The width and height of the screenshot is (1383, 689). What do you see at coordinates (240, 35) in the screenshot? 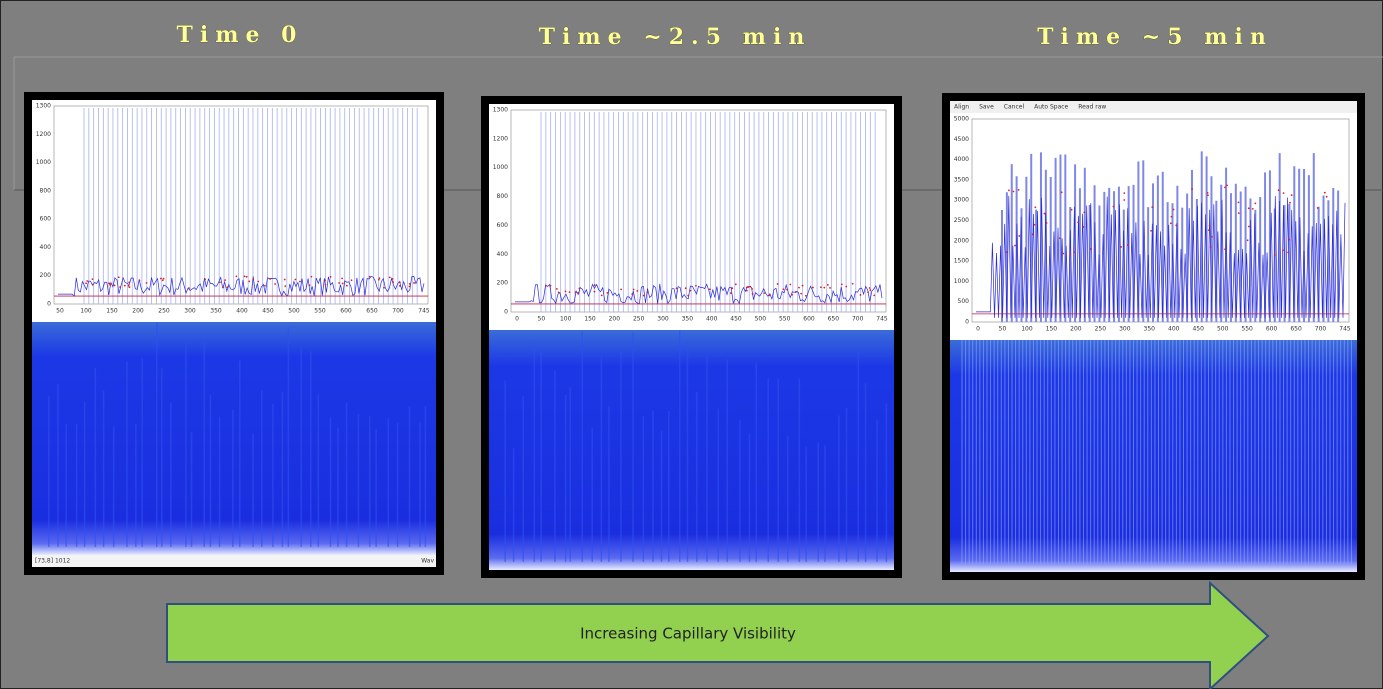
I see `panel-title: Time 0` at bounding box center [240, 35].